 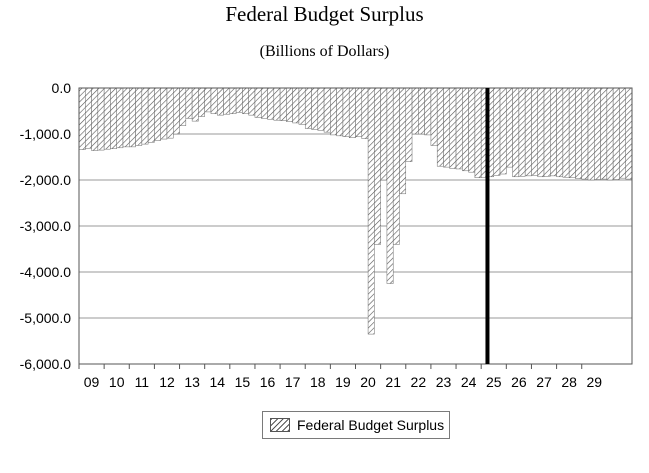 What do you see at coordinates (469, 382) in the screenshot?
I see `x-tick-label: 24` at bounding box center [469, 382].